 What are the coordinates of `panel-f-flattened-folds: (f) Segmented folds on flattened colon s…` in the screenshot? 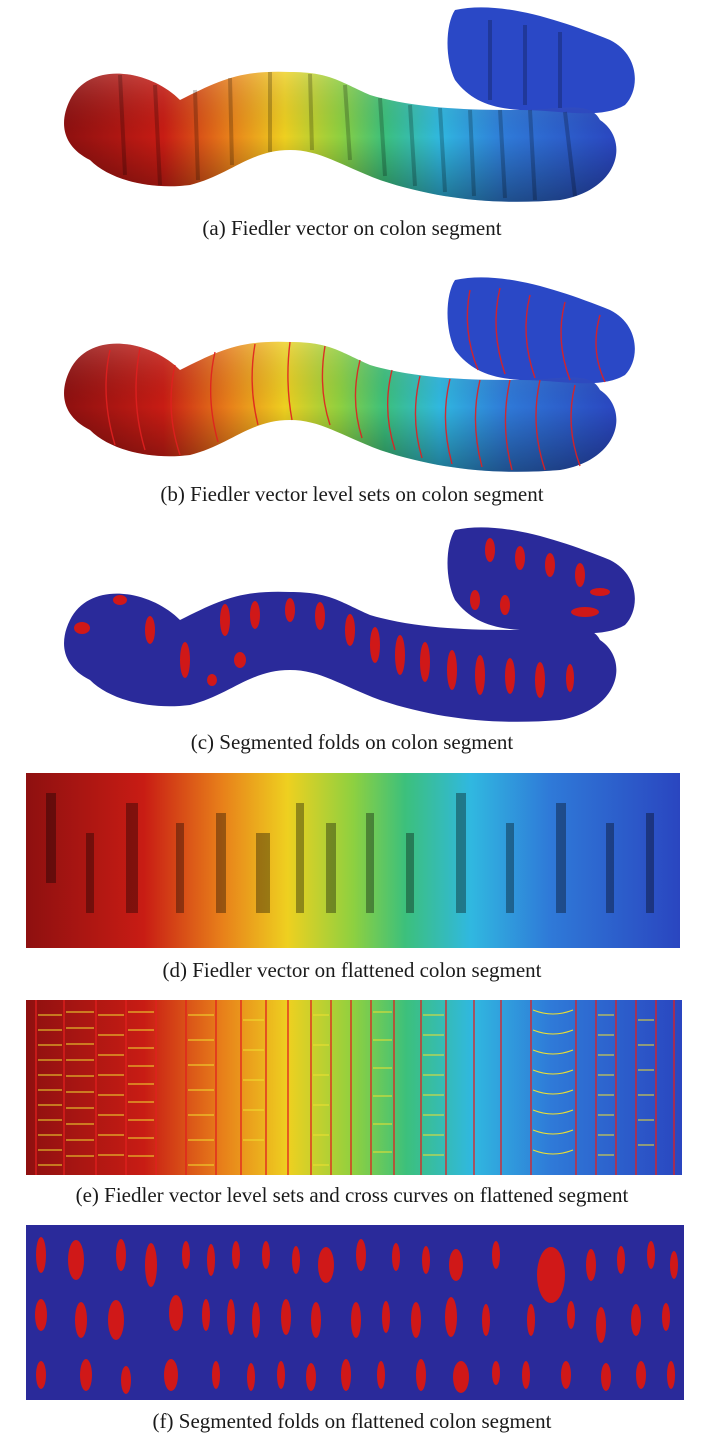 It's located at (355, 1329).